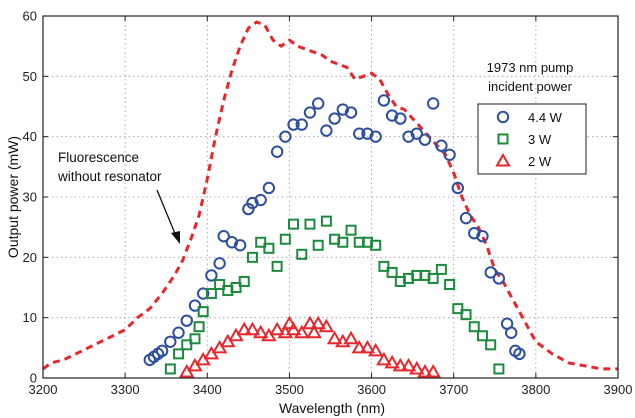 The width and height of the screenshot is (635, 418). Describe the element at coordinates (540, 139) in the screenshot. I see `legend-label-3w: 3 W` at that location.